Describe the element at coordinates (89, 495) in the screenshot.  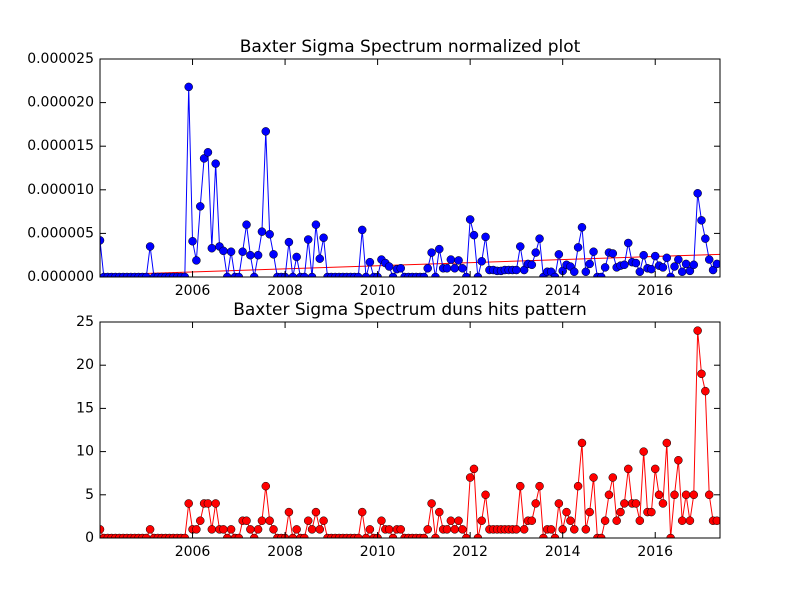
I see `y-tick-label: 5` at that location.